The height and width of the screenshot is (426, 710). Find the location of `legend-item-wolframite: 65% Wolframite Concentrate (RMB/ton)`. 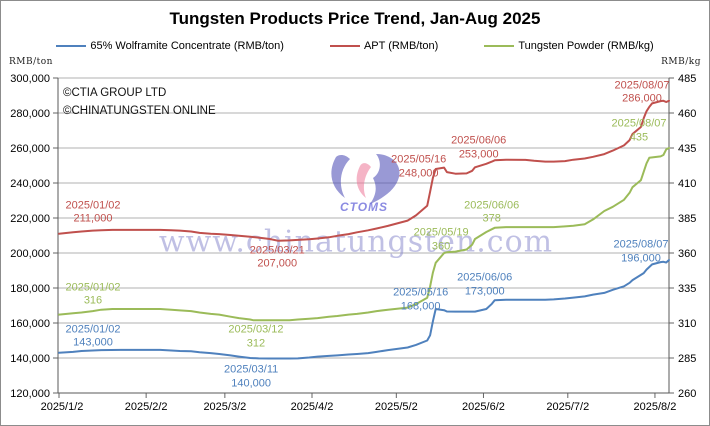

legend-item-wolframite: 65% Wolframite Concentrate (RMB/ton) is located at coordinates (170, 46).